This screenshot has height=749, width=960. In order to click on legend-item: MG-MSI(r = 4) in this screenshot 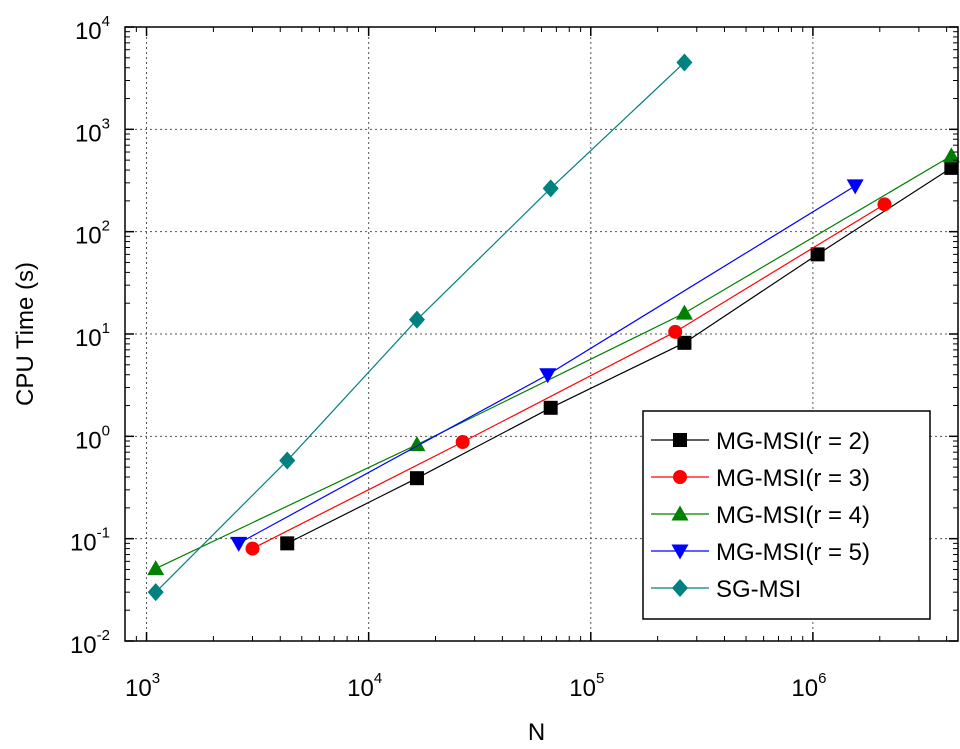, I will do `click(760, 515)`.